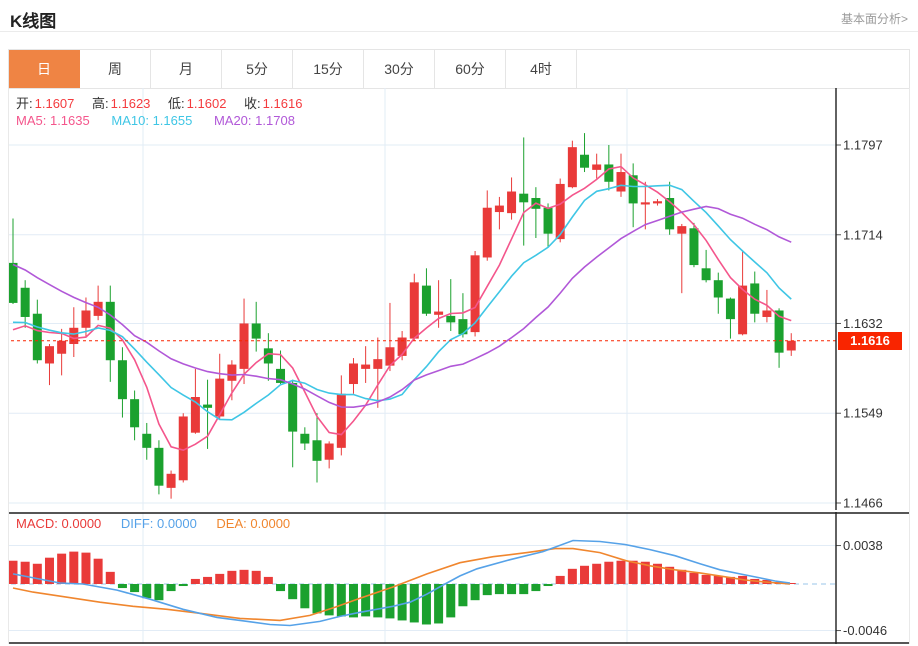 Image resolution: width=918 pixels, height=646 pixels. What do you see at coordinates (152, 120) in the screenshot?
I see `ma10-readout: MA10: 1.1655` at bounding box center [152, 120].